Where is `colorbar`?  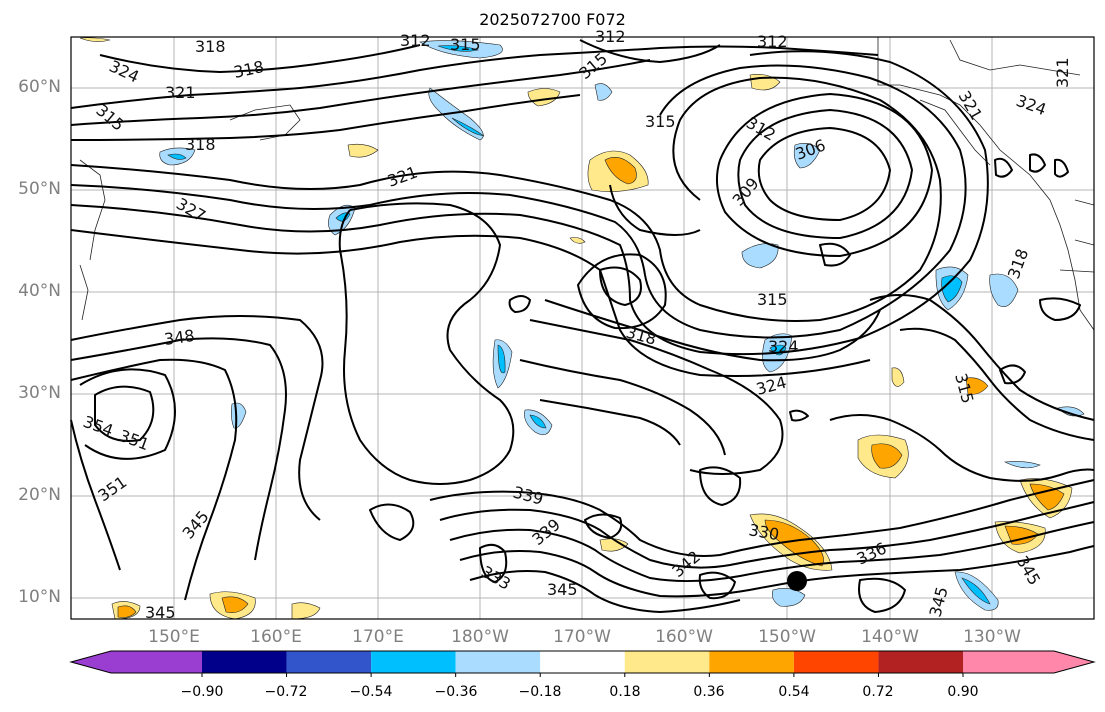
colorbar is located at coordinates (582, 663).